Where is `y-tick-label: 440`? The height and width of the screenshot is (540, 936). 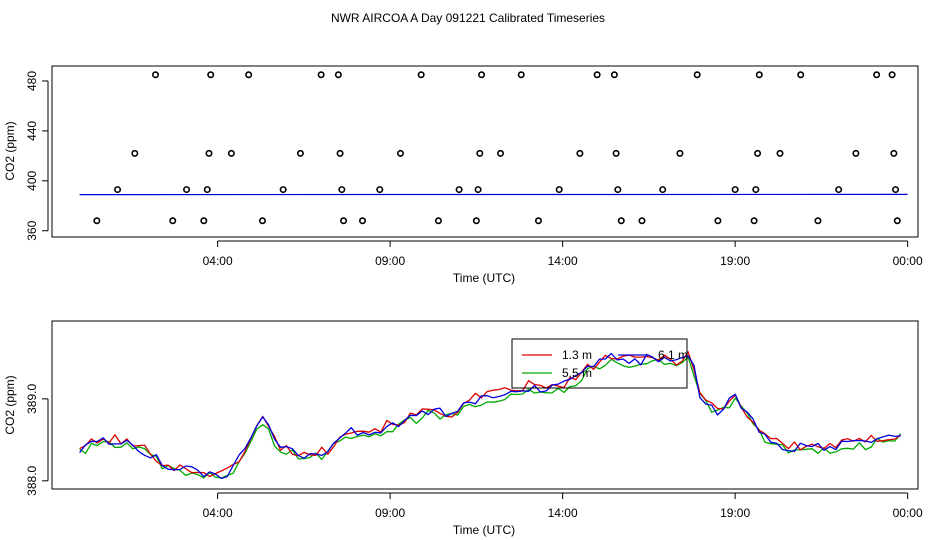
y-tick-label: 440 is located at coordinates (32, 131).